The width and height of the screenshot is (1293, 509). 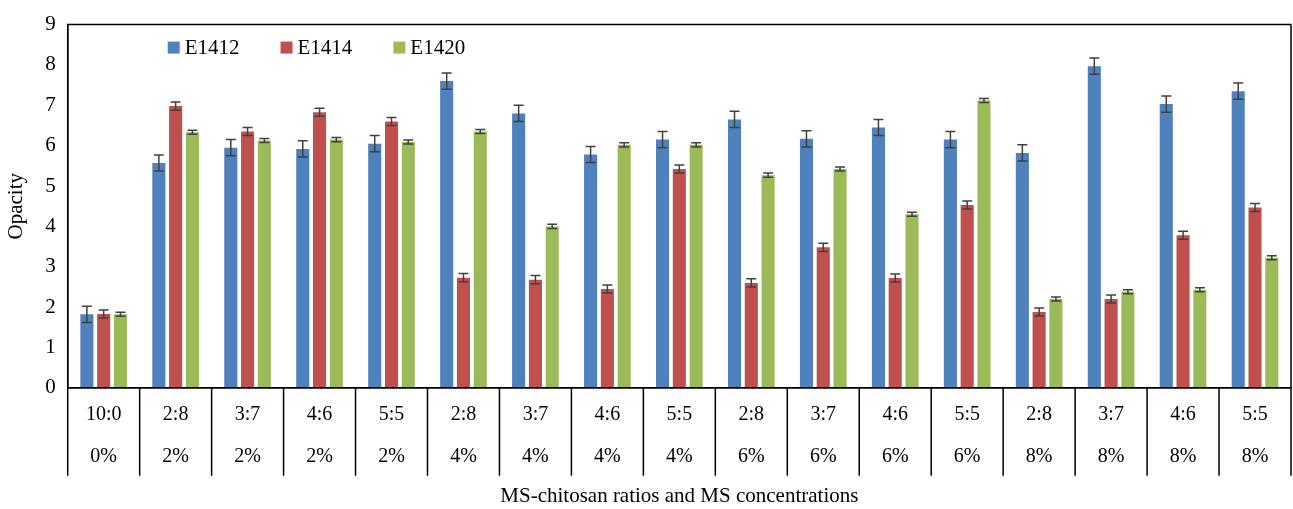 What do you see at coordinates (438, 47) in the screenshot?
I see `legend-label: E1420` at bounding box center [438, 47].